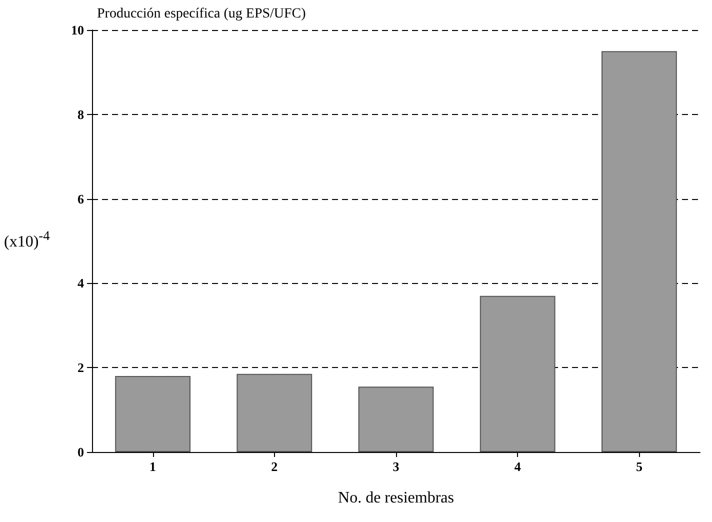 The image size is (712, 522). Describe the element at coordinates (77, 30) in the screenshot. I see `y-tick-label: 10` at that location.